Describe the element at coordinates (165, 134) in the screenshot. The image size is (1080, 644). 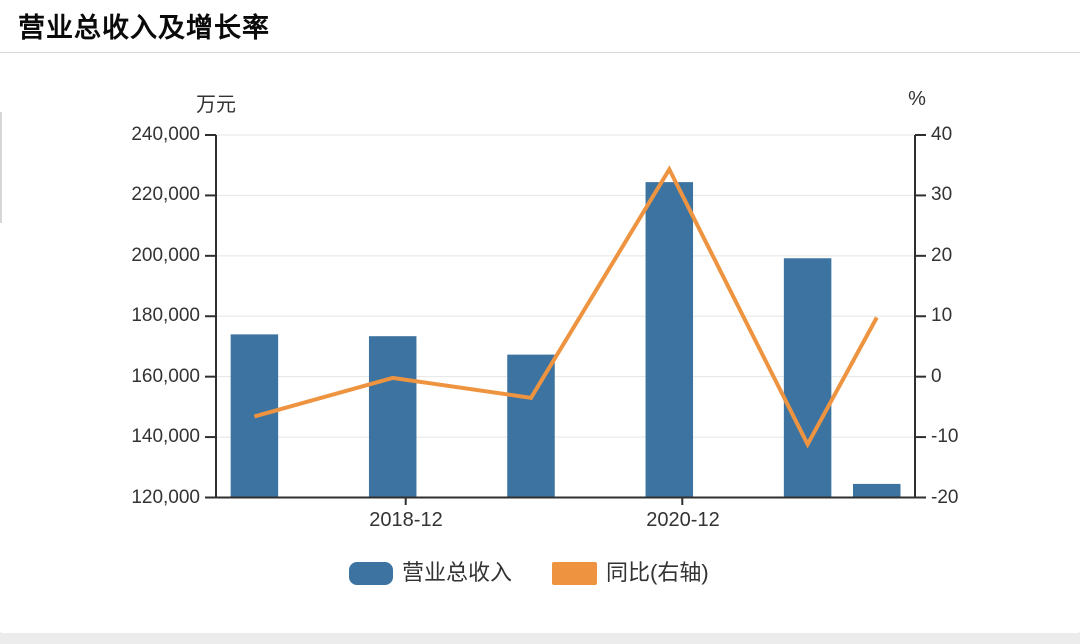
I see `left-axis-tick-label: 240,000` at that location.